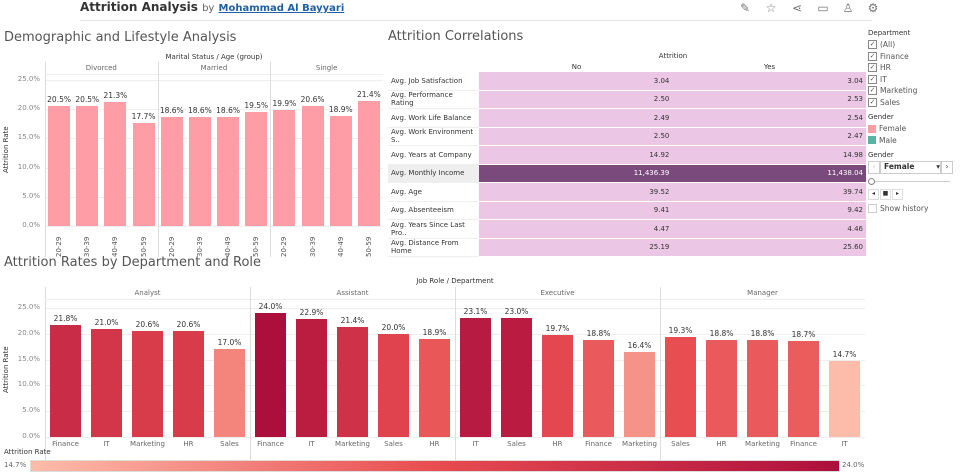 This screenshot has height=475, width=960. I want to click on department-checkbox: ✓ (All), so click(913, 45).